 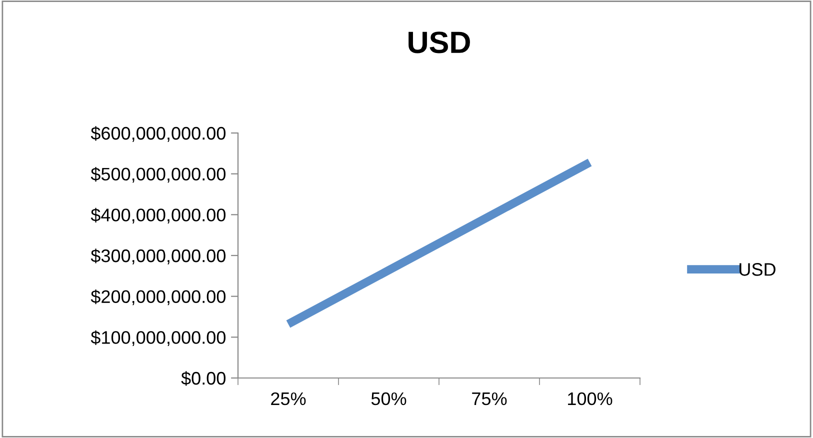 What do you see at coordinates (388, 399) in the screenshot?
I see `x-tick-label: 50%` at bounding box center [388, 399].